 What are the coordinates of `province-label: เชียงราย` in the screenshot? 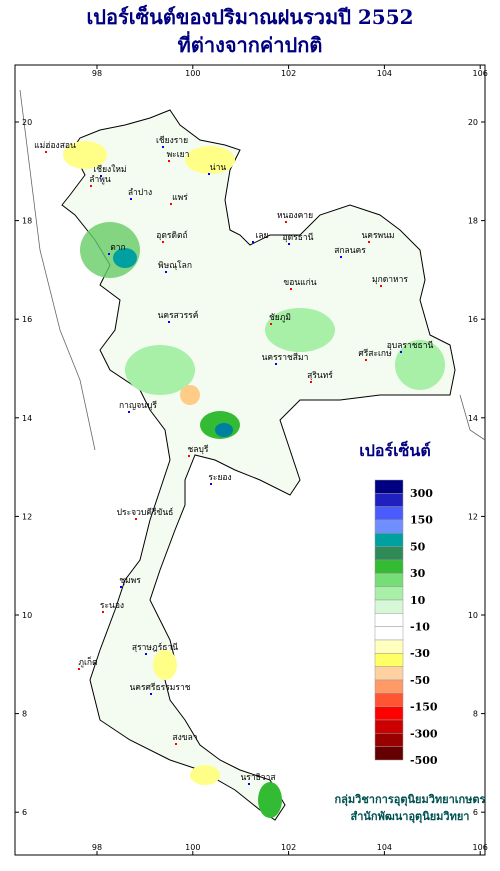 It's located at (172, 140).